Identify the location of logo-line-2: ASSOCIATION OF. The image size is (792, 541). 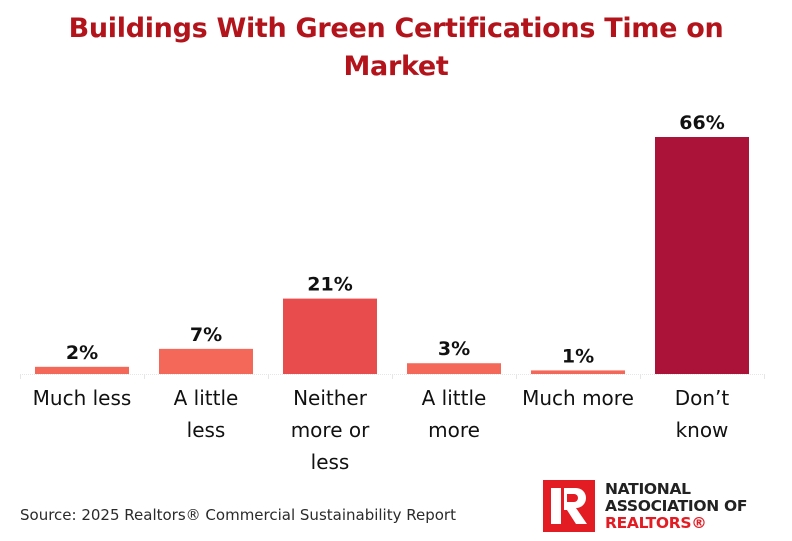
(676, 506).